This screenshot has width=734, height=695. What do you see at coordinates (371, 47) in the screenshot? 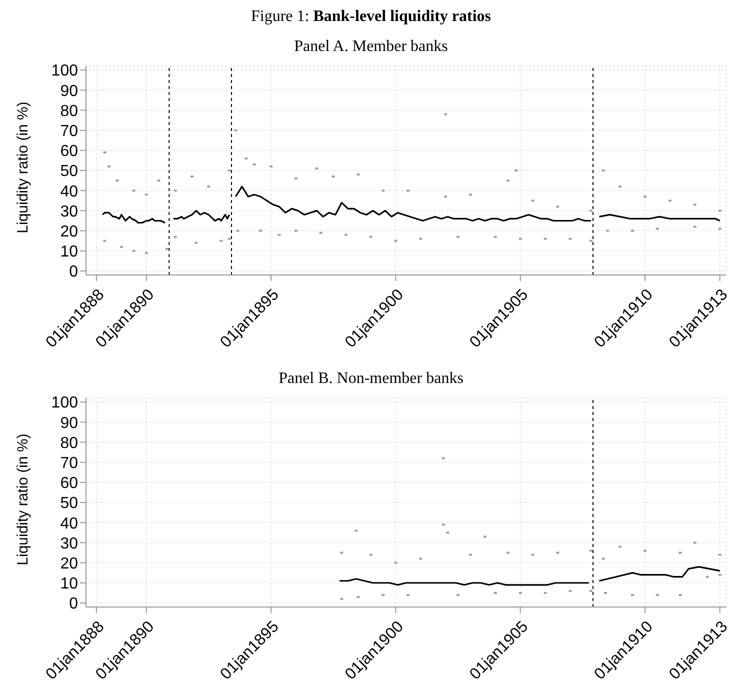
I see `chart-subtitle: Panel A. Member banks` at bounding box center [371, 47].